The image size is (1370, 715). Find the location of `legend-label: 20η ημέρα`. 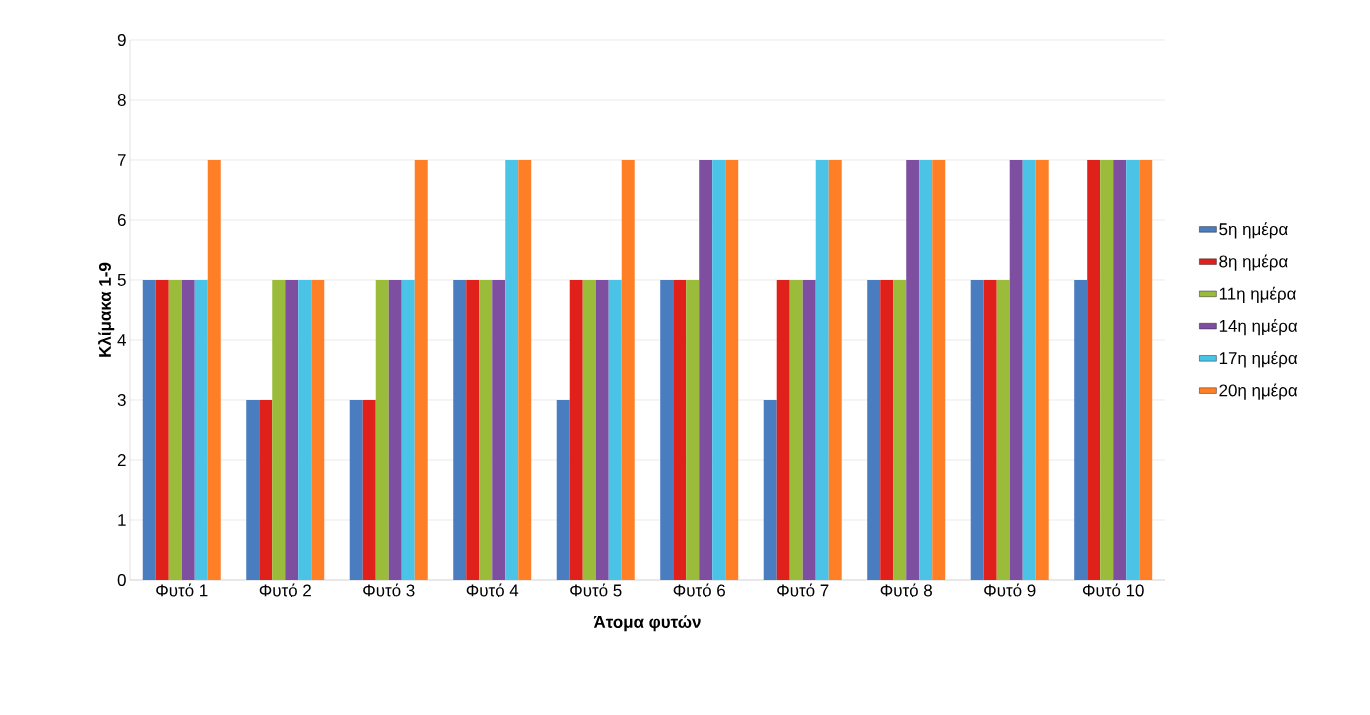

legend-label: 20η ημέρα is located at coordinates (1258, 391).